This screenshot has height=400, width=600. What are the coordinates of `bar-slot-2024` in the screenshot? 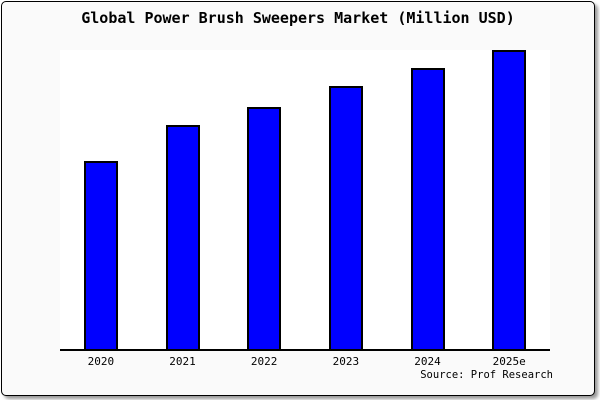 It's located at (428, 199).